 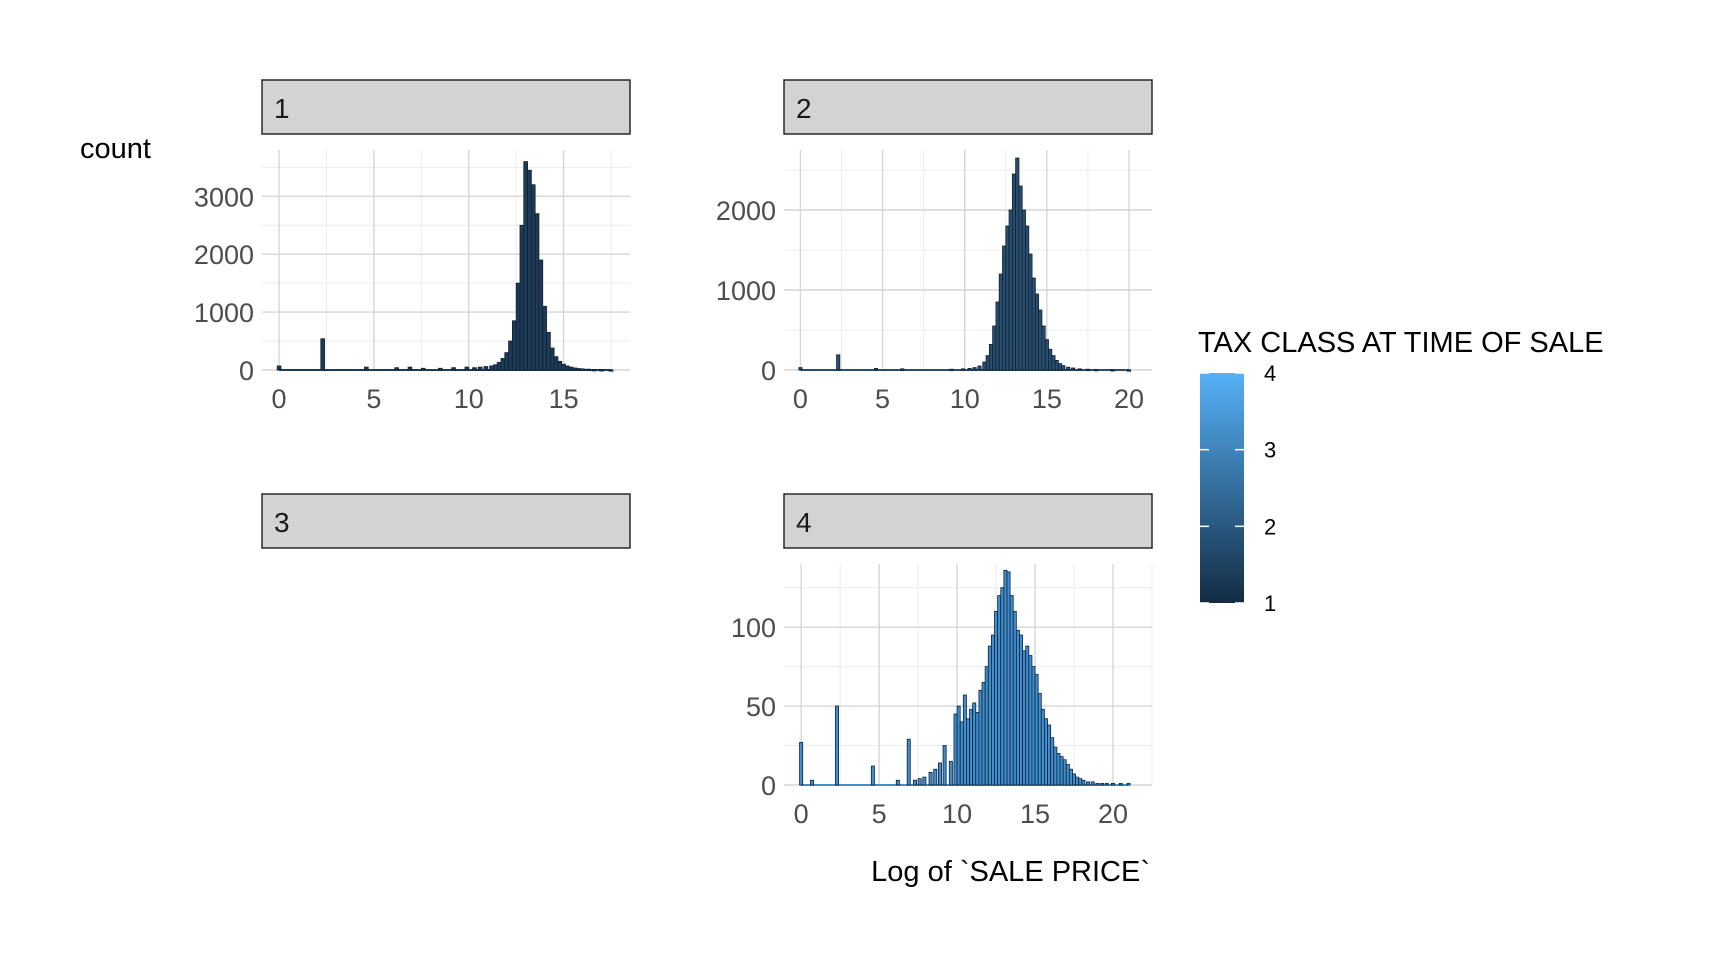 I want to click on y-tick-label: 1000, so click(x=746, y=291).